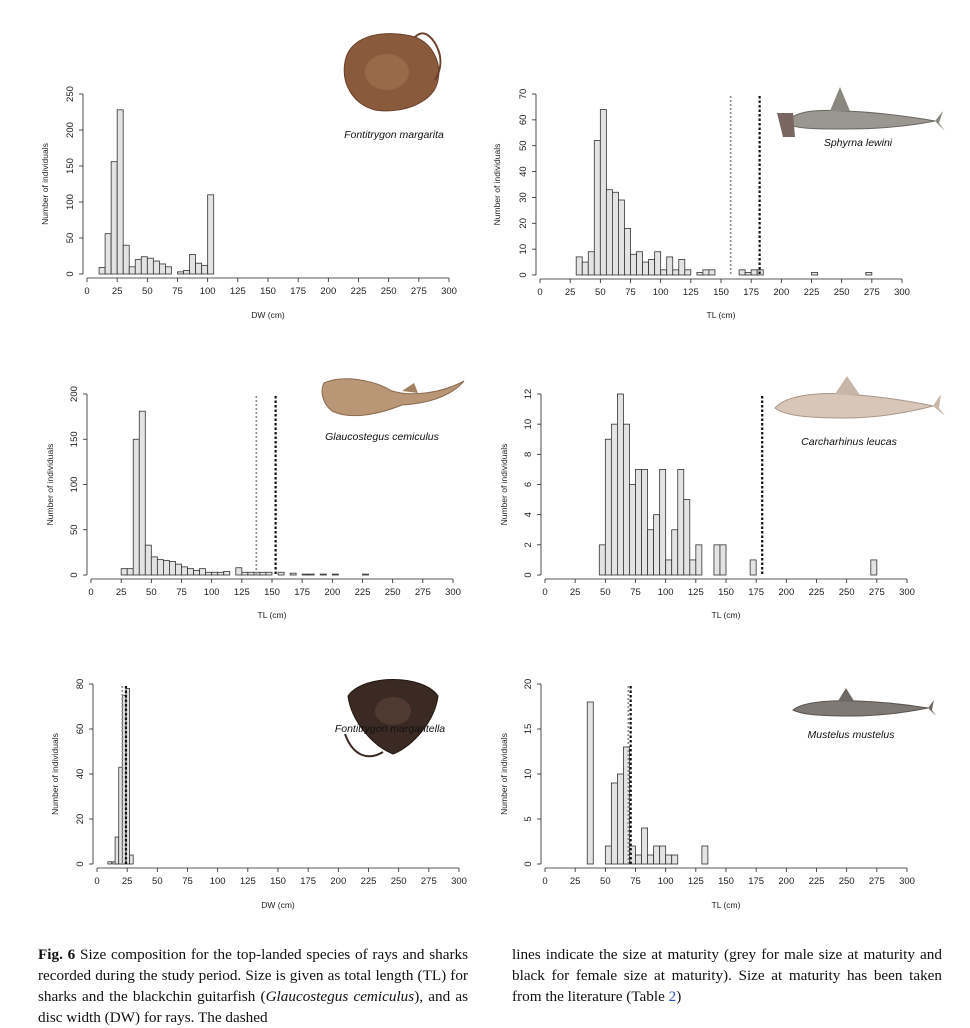 The width and height of the screenshot is (970, 1028). Describe the element at coordinates (520, 773) in the screenshot. I see `y-axis: 0 5 10 15 20 Number of individuals` at that location.